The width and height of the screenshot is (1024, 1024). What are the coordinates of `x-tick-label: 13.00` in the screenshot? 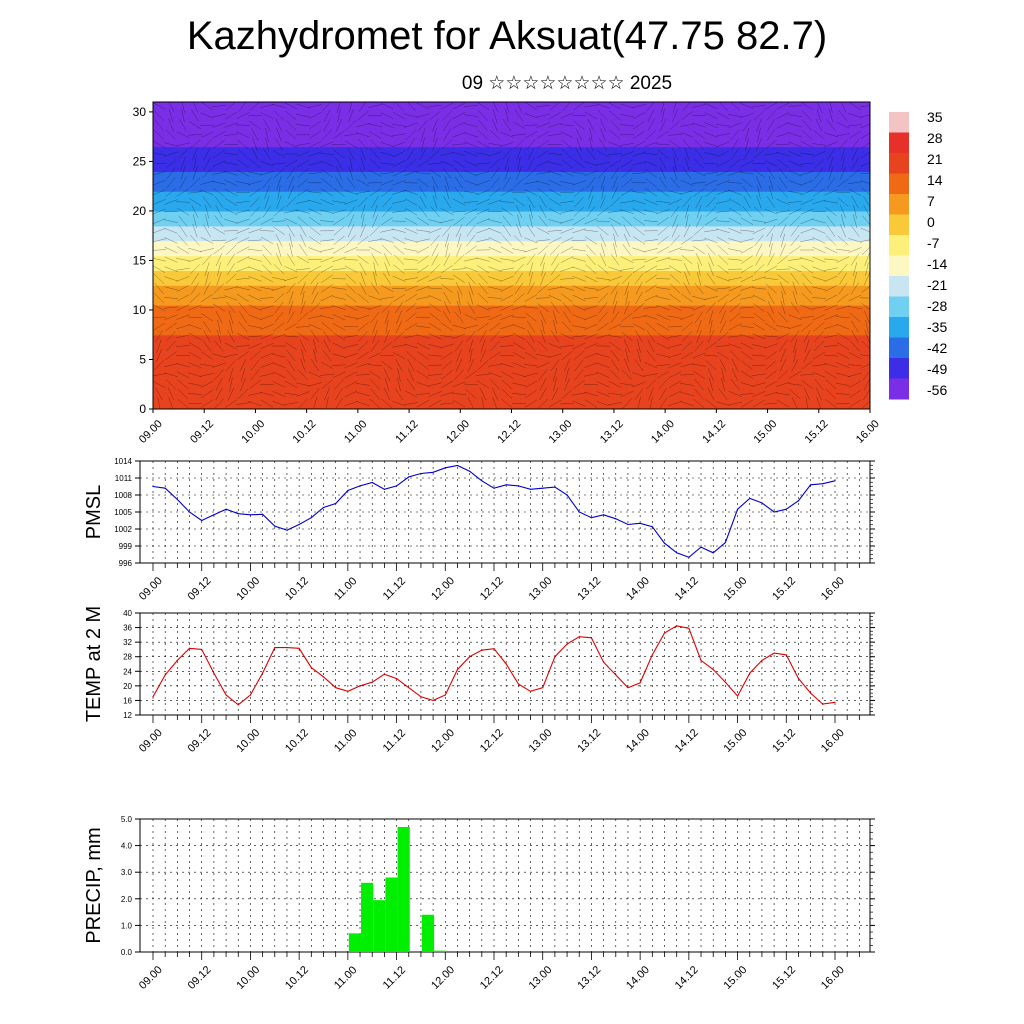 It's located at (561, 432).